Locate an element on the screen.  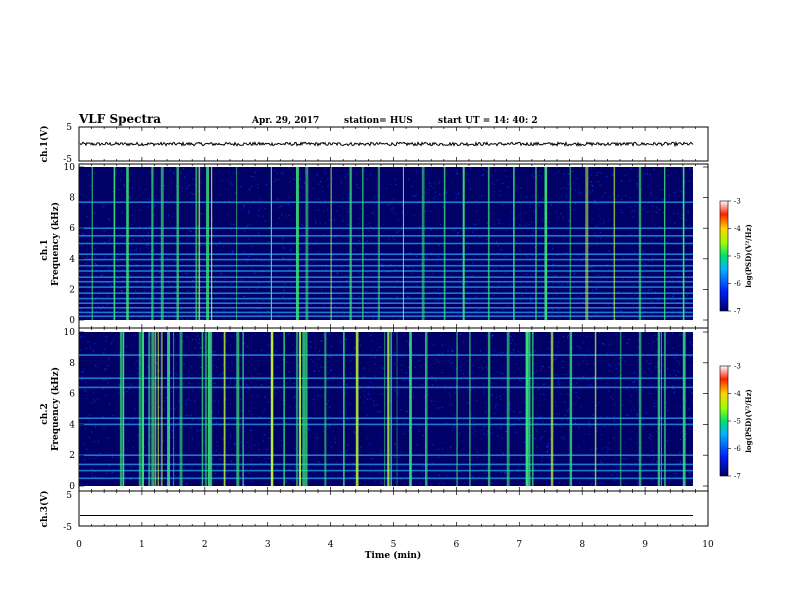
ch2-spectrogram-burst is located at coordinates (174, 409).